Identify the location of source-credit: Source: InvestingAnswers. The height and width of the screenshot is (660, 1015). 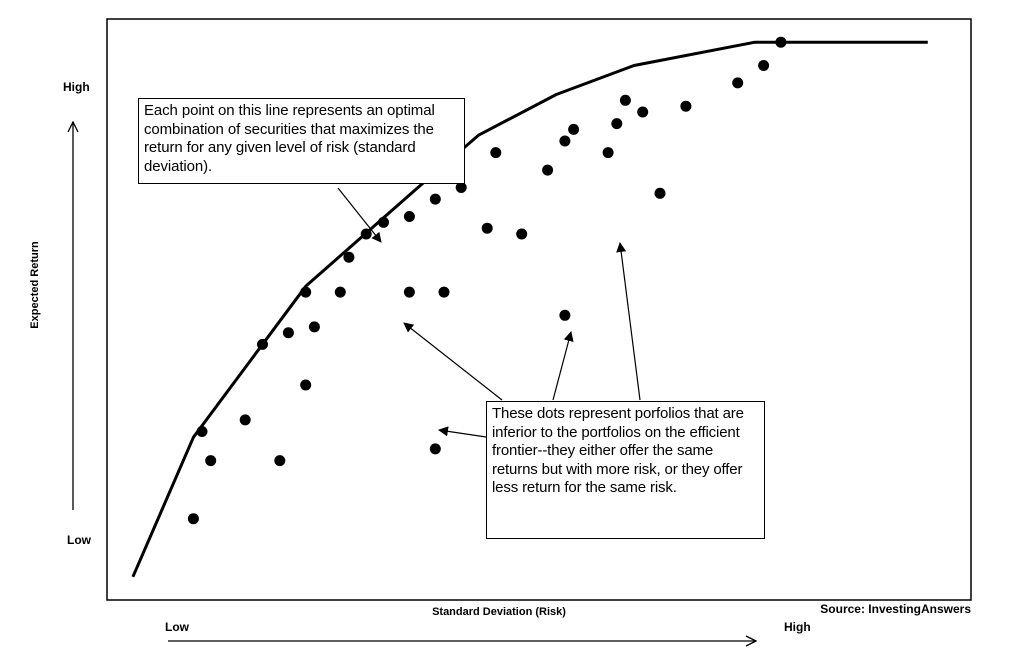
(895, 609).